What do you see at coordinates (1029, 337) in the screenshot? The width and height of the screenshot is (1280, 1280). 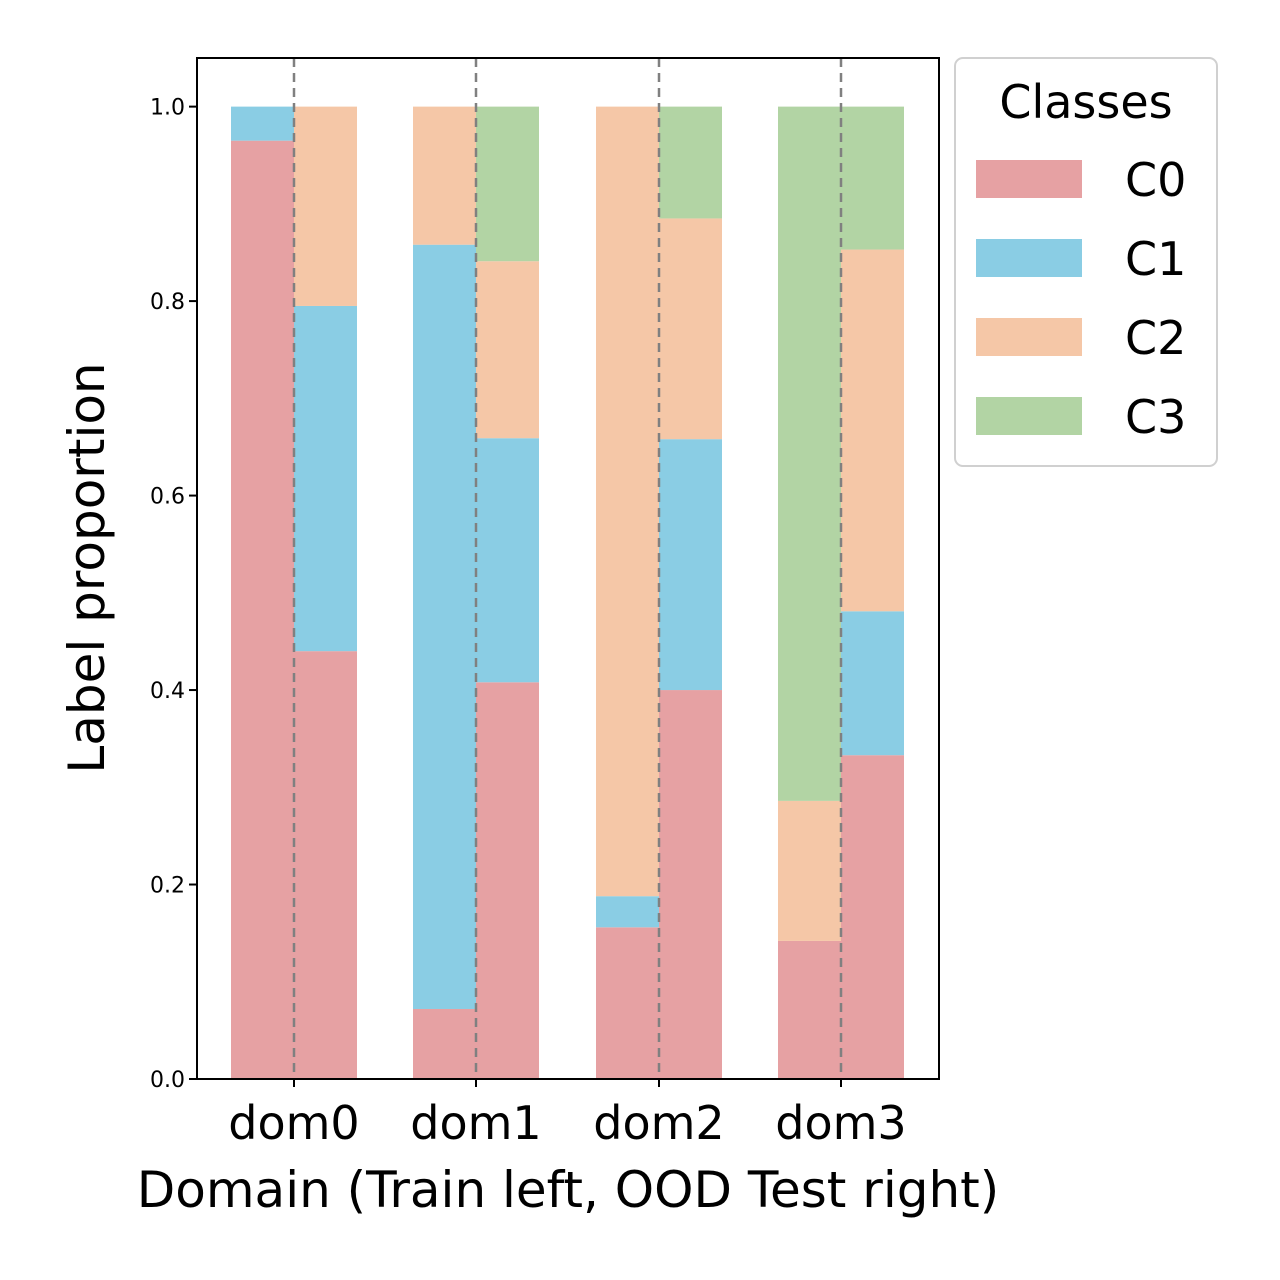 I see `legend-swatch-c2` at bounding box center [1029, 337].